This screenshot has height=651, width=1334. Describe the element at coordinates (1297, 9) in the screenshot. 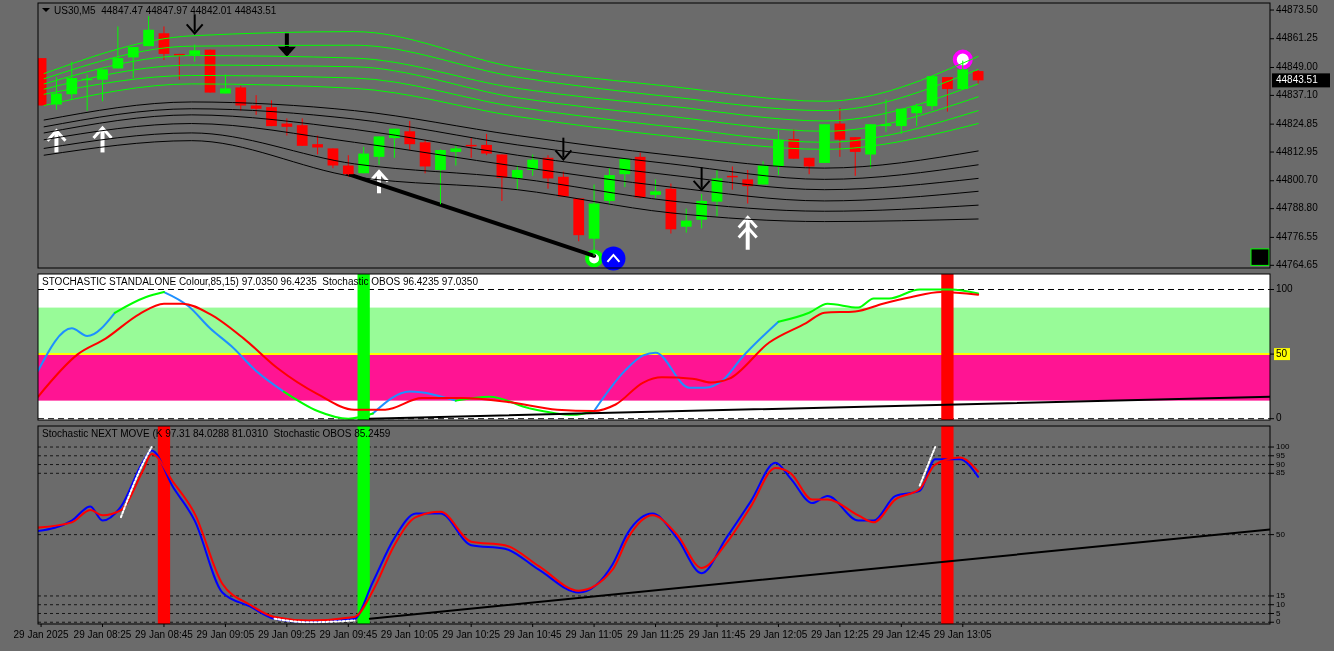

I see `y-tick-label: 44873.50` at that location.